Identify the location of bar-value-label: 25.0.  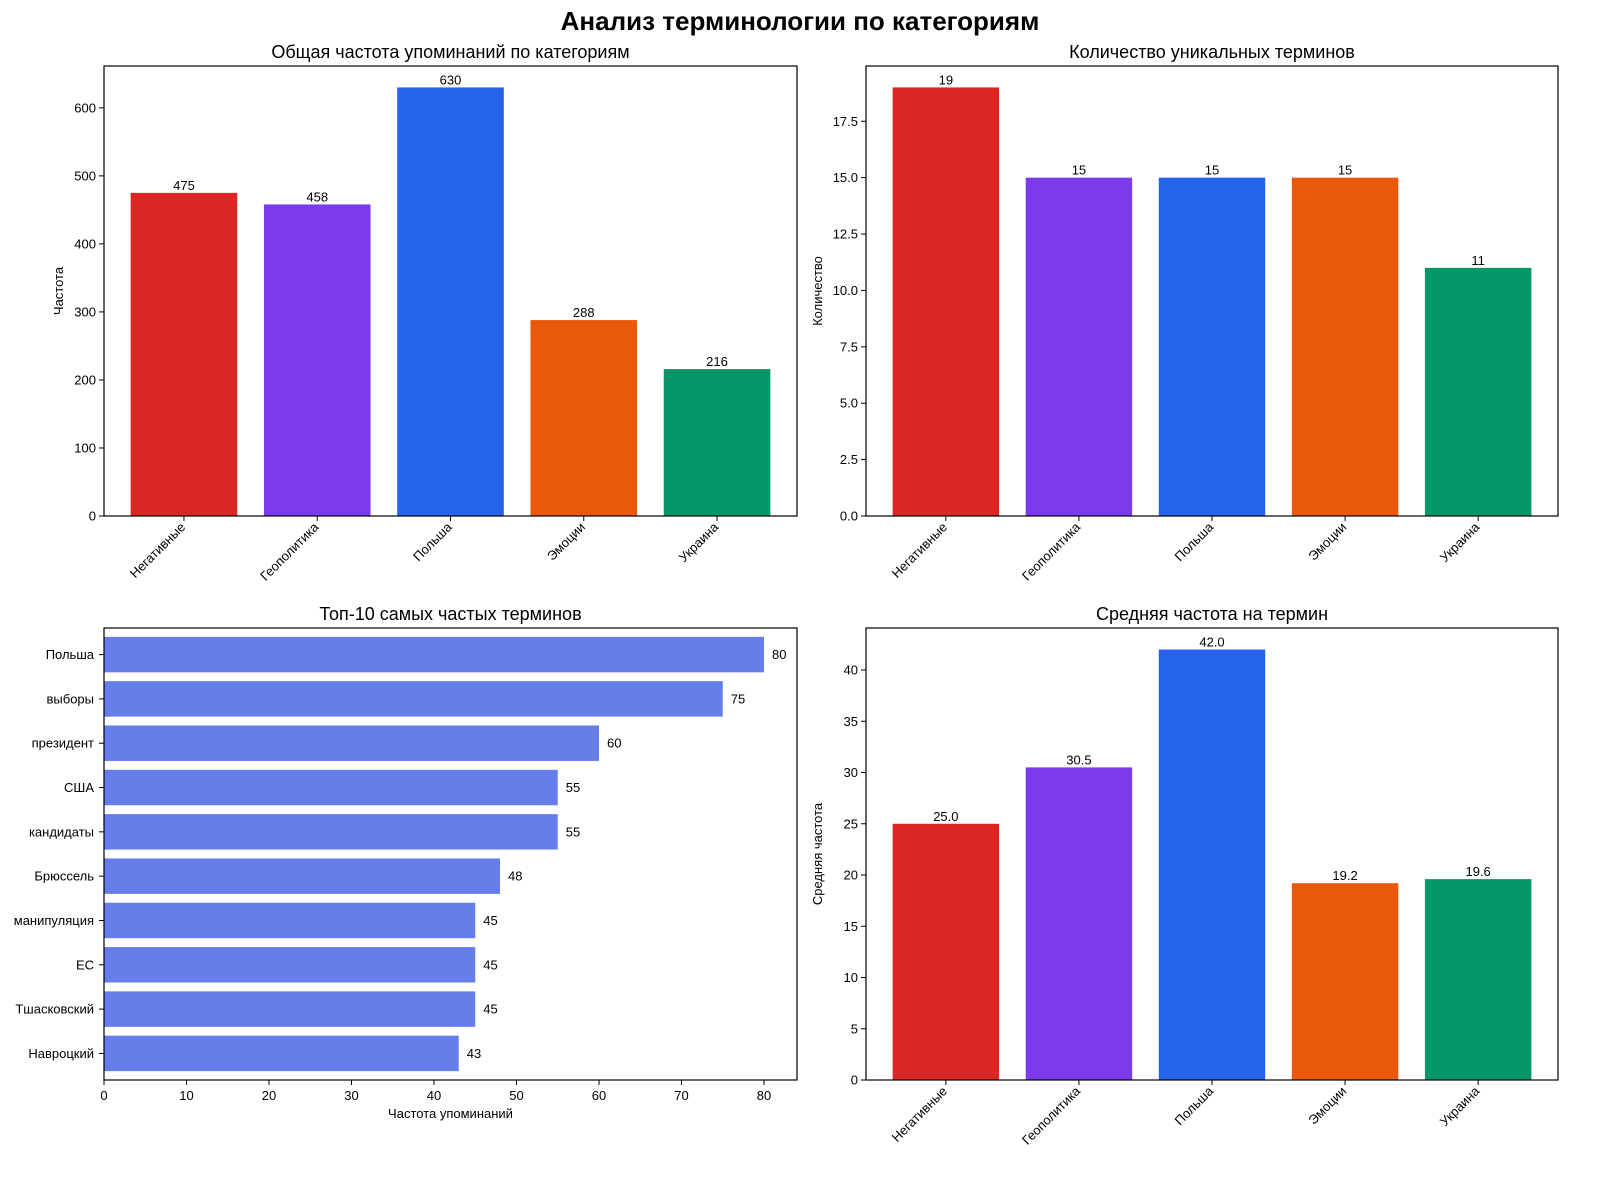
(945, 816).